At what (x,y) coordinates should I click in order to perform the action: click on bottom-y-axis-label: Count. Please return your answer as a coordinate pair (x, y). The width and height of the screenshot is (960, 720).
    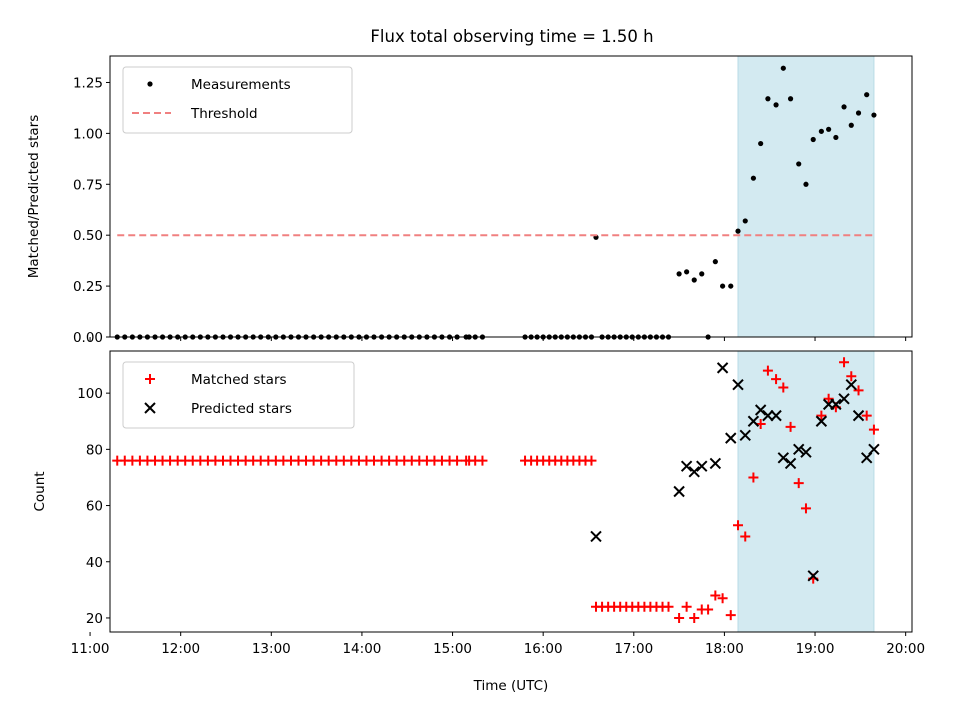
    Looking at the image, I should click on (40, 491).